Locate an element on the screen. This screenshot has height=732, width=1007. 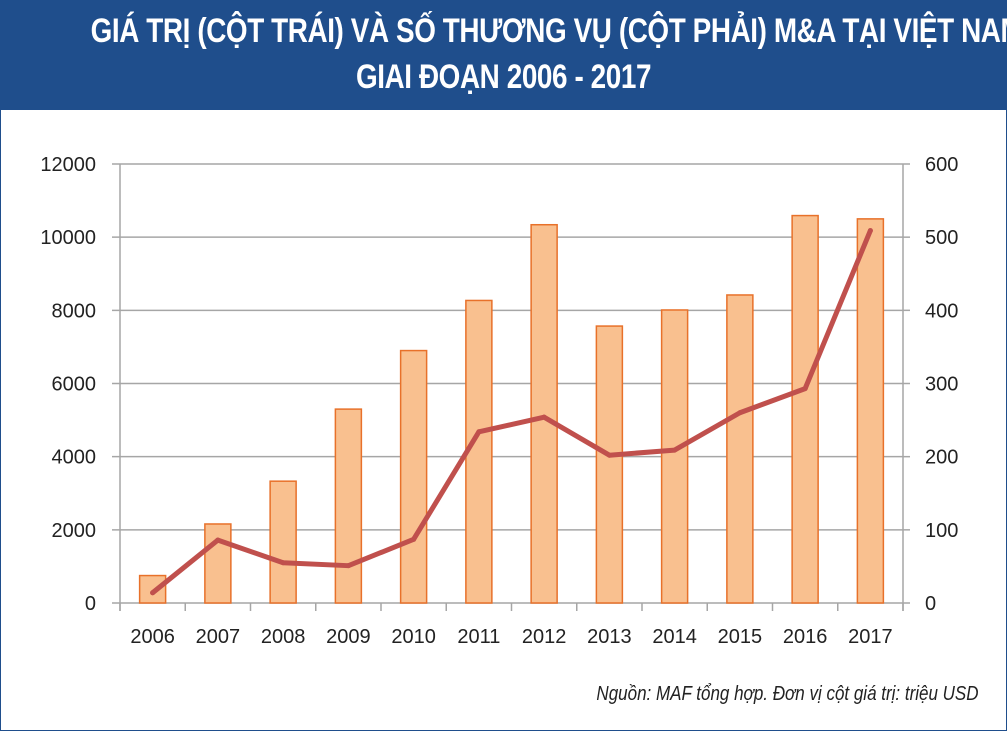
y-left-tick-label: 12000 is located at coordinates (68, 165).